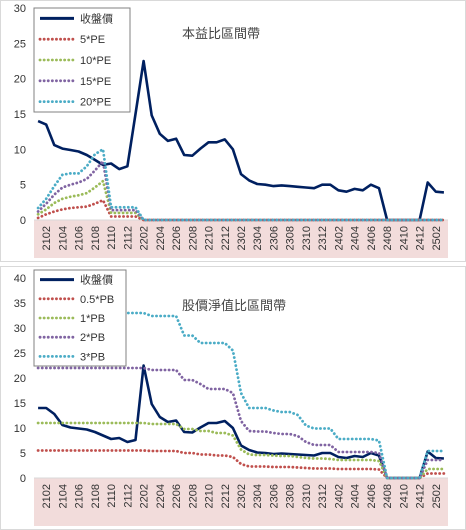 The width and height of the screenshot is (466, 530). What do you see at coordinates (20, 304) in the screenshot?
I see `y-tick-label: 35` at bounding box center [20, 304].